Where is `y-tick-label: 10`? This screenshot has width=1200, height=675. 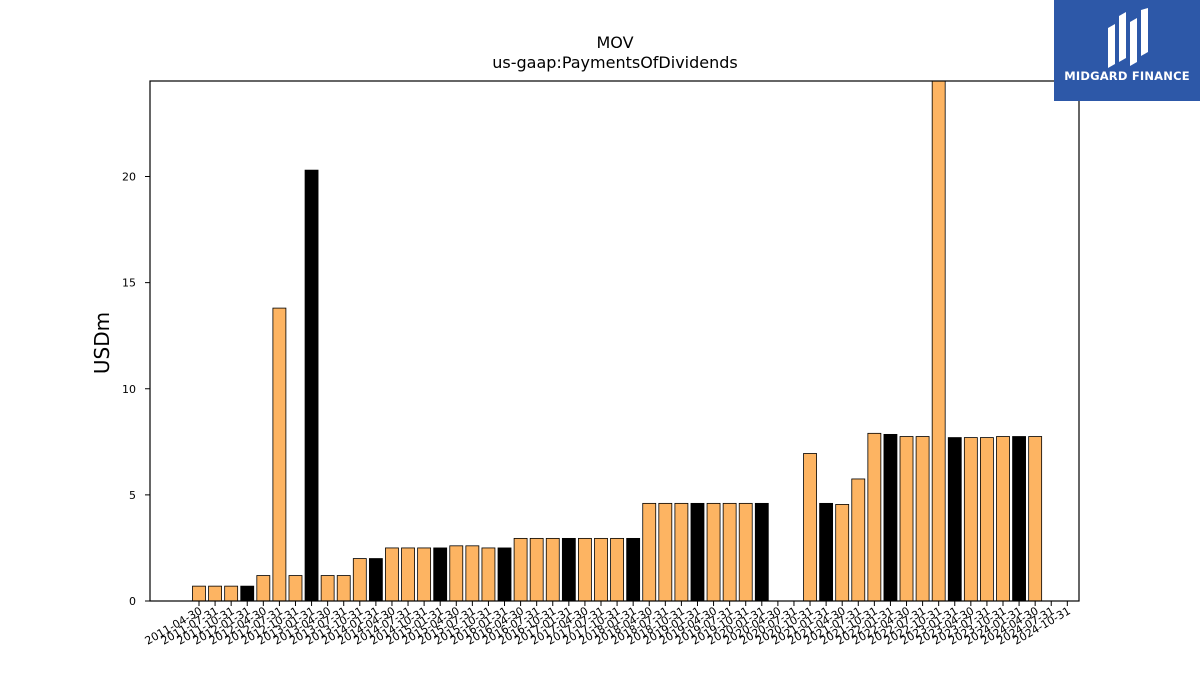
y-tick-label: 10 is located at coordinates (129, 389).